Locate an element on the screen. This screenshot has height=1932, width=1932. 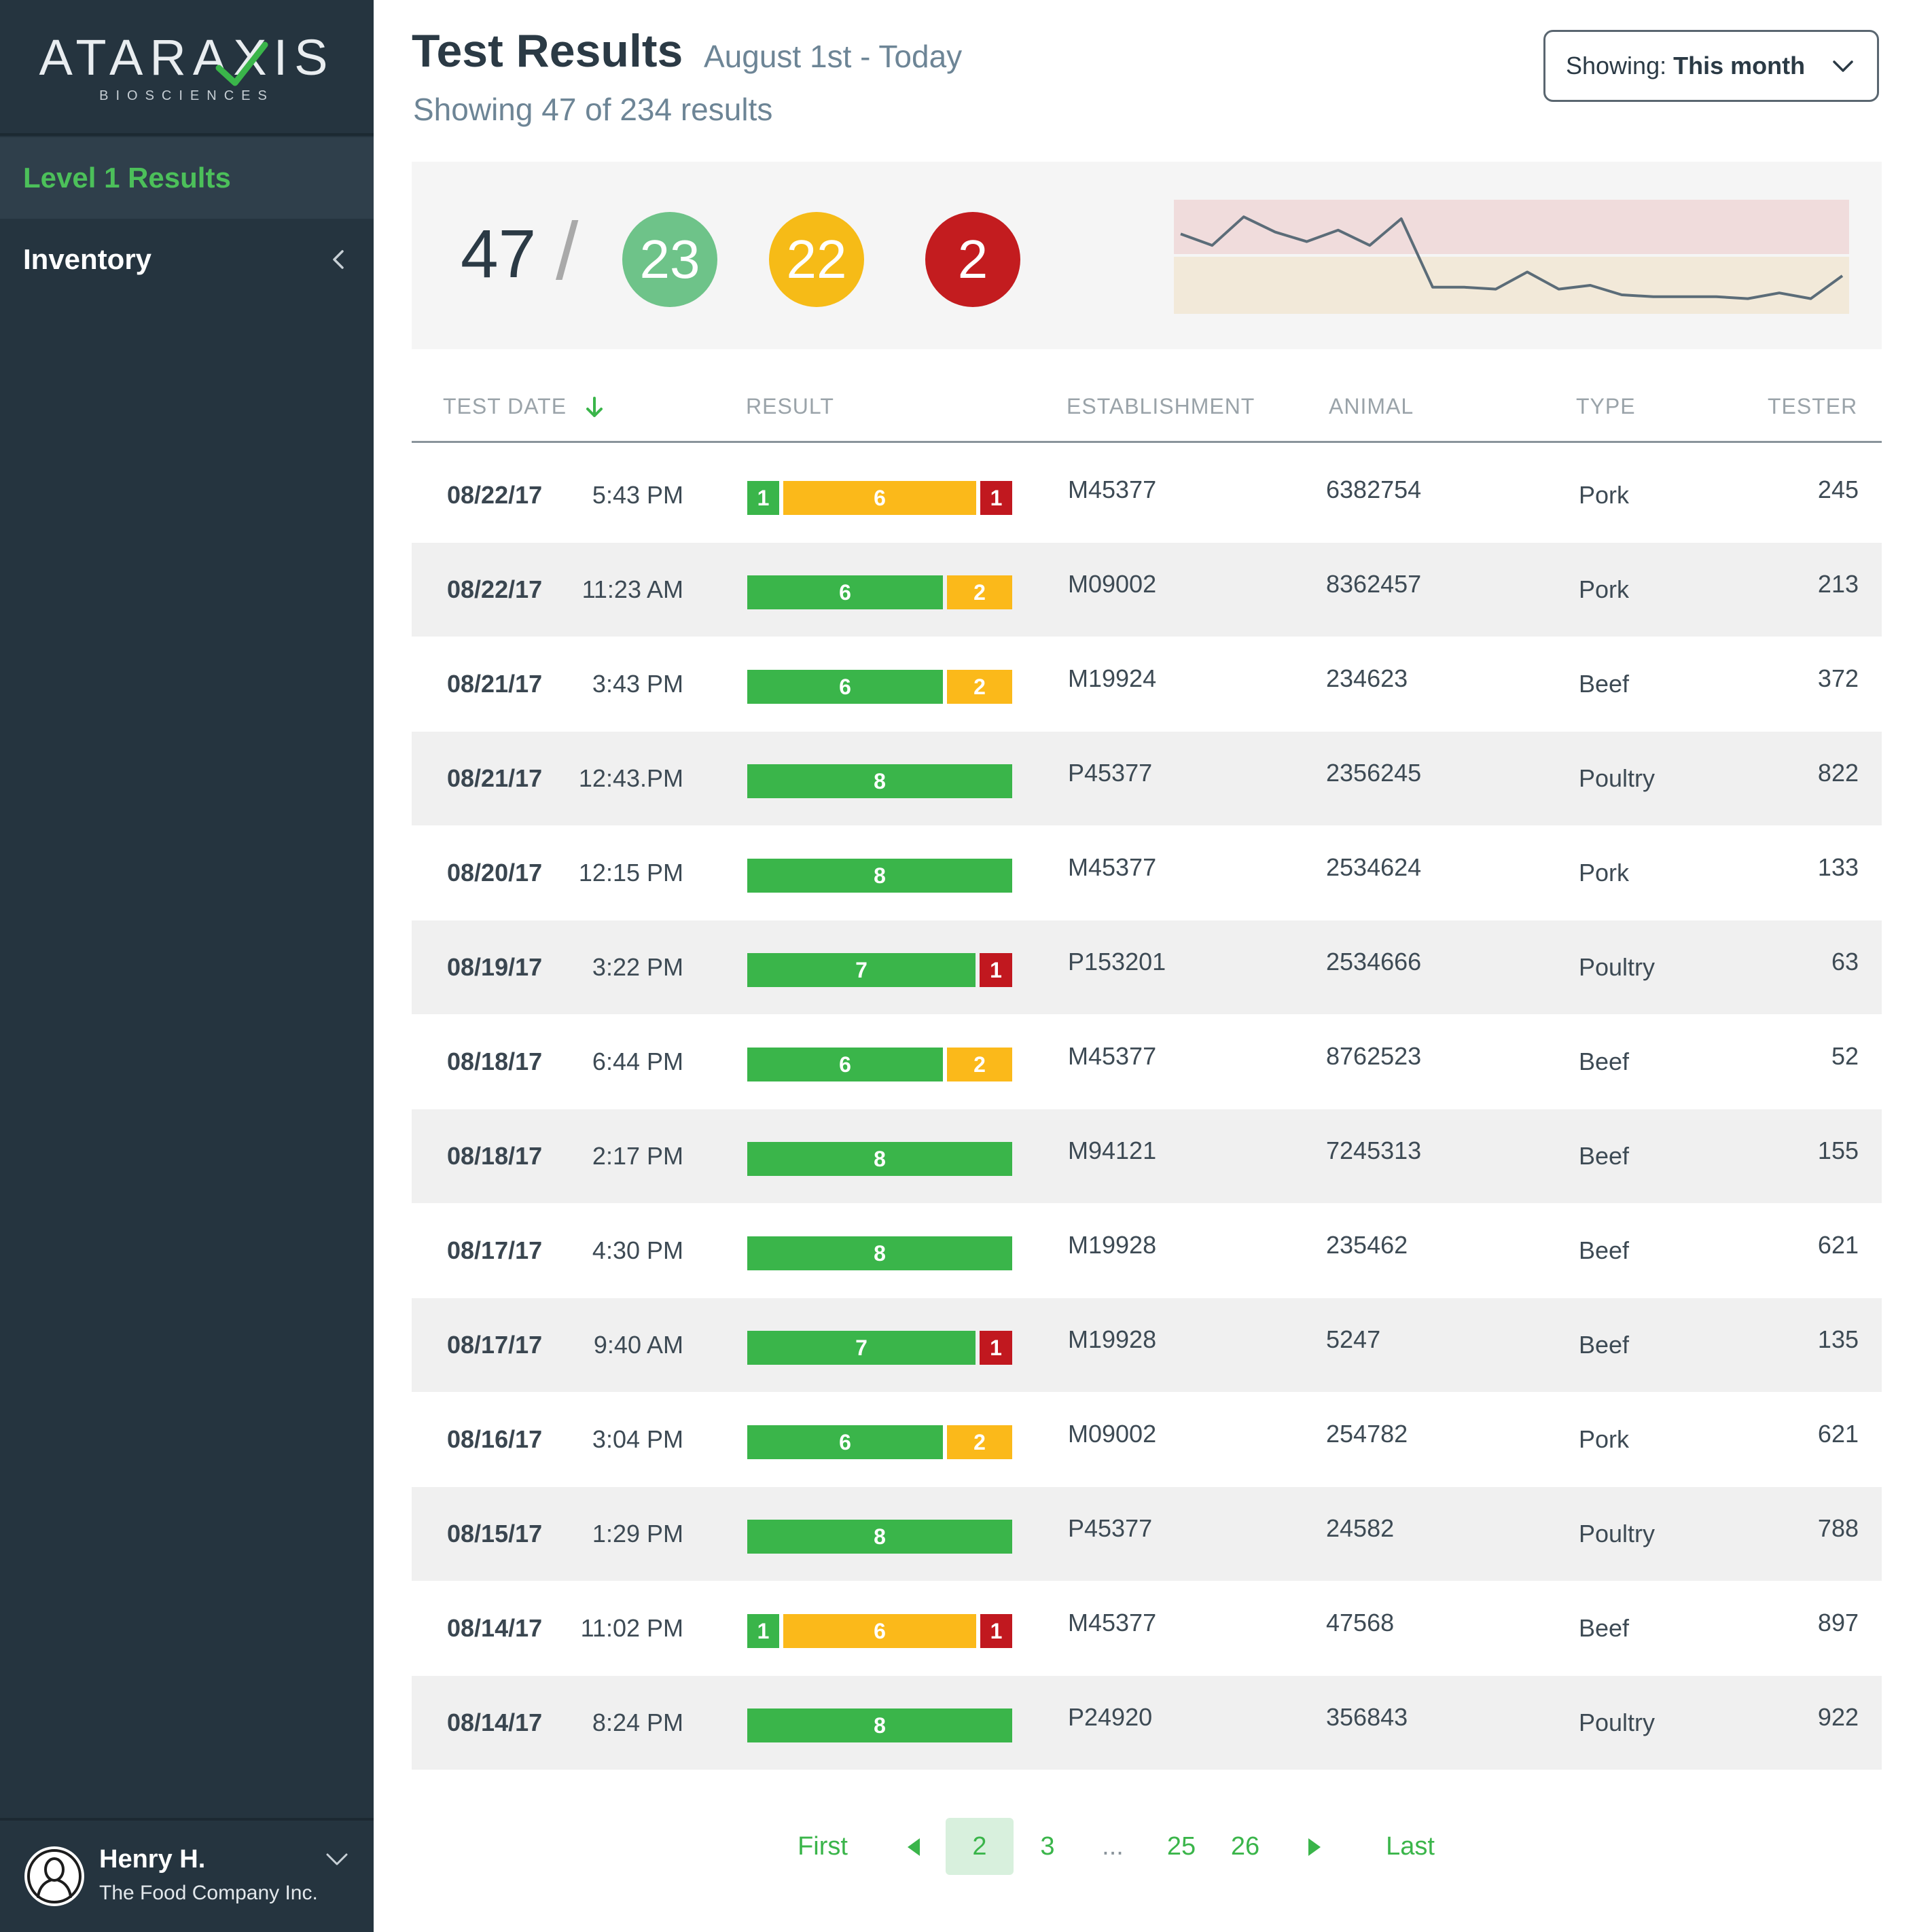
cell-tester: 135 is located at coordinates (1838, 1339).